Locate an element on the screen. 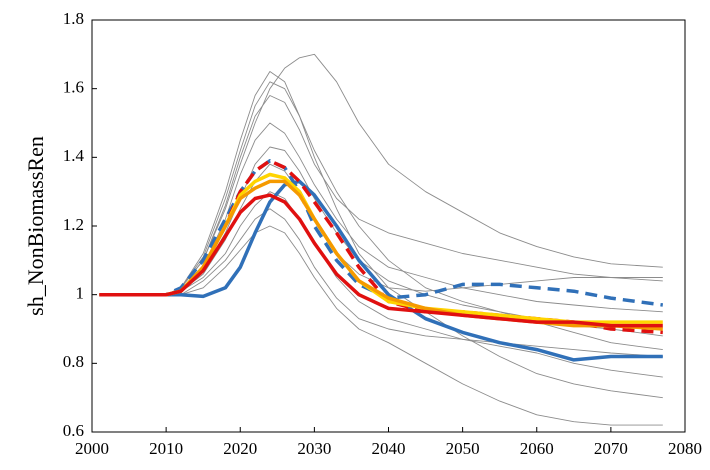  y-tick-label: 0.8 is located at coordinates (73, 361).